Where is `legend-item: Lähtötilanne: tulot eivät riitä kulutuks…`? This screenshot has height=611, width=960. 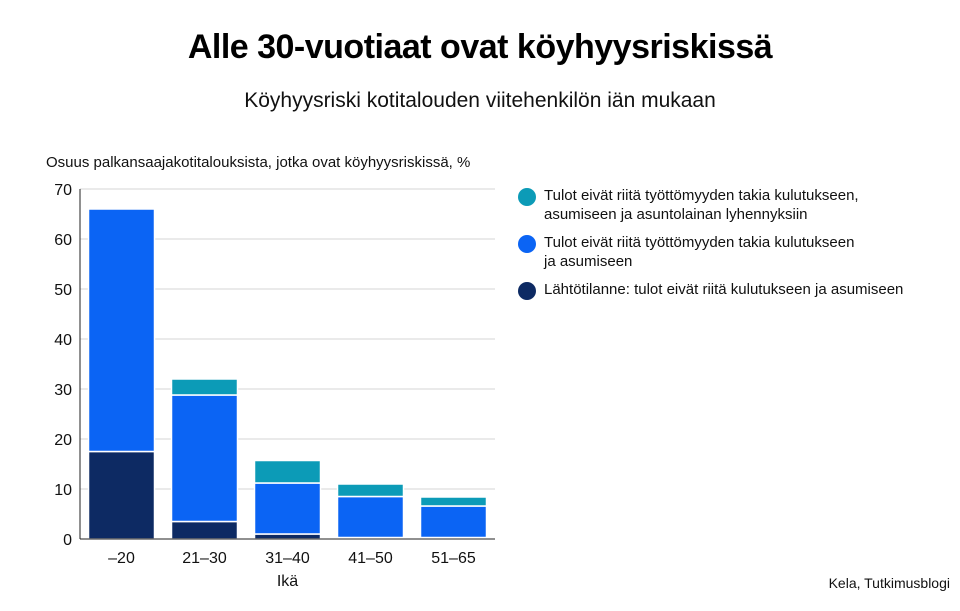
legend-item: Lähtötilanne: tulot eivät riitä kulutuks… is located at coordinates (733, 290).